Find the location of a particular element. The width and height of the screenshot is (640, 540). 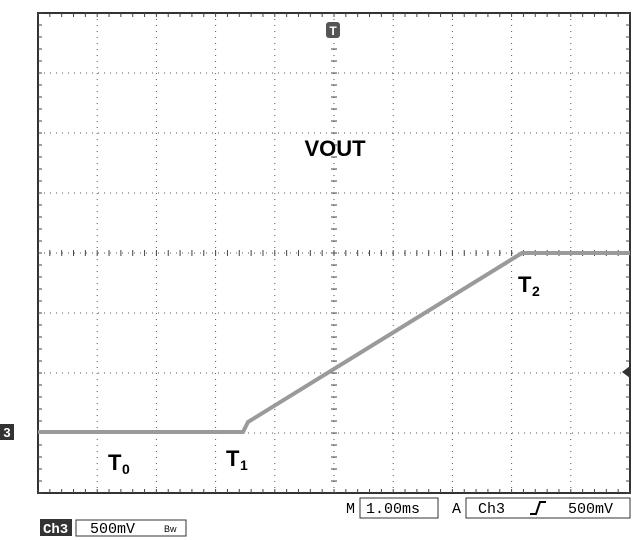

mode: M is located at coordinates (350, 509).